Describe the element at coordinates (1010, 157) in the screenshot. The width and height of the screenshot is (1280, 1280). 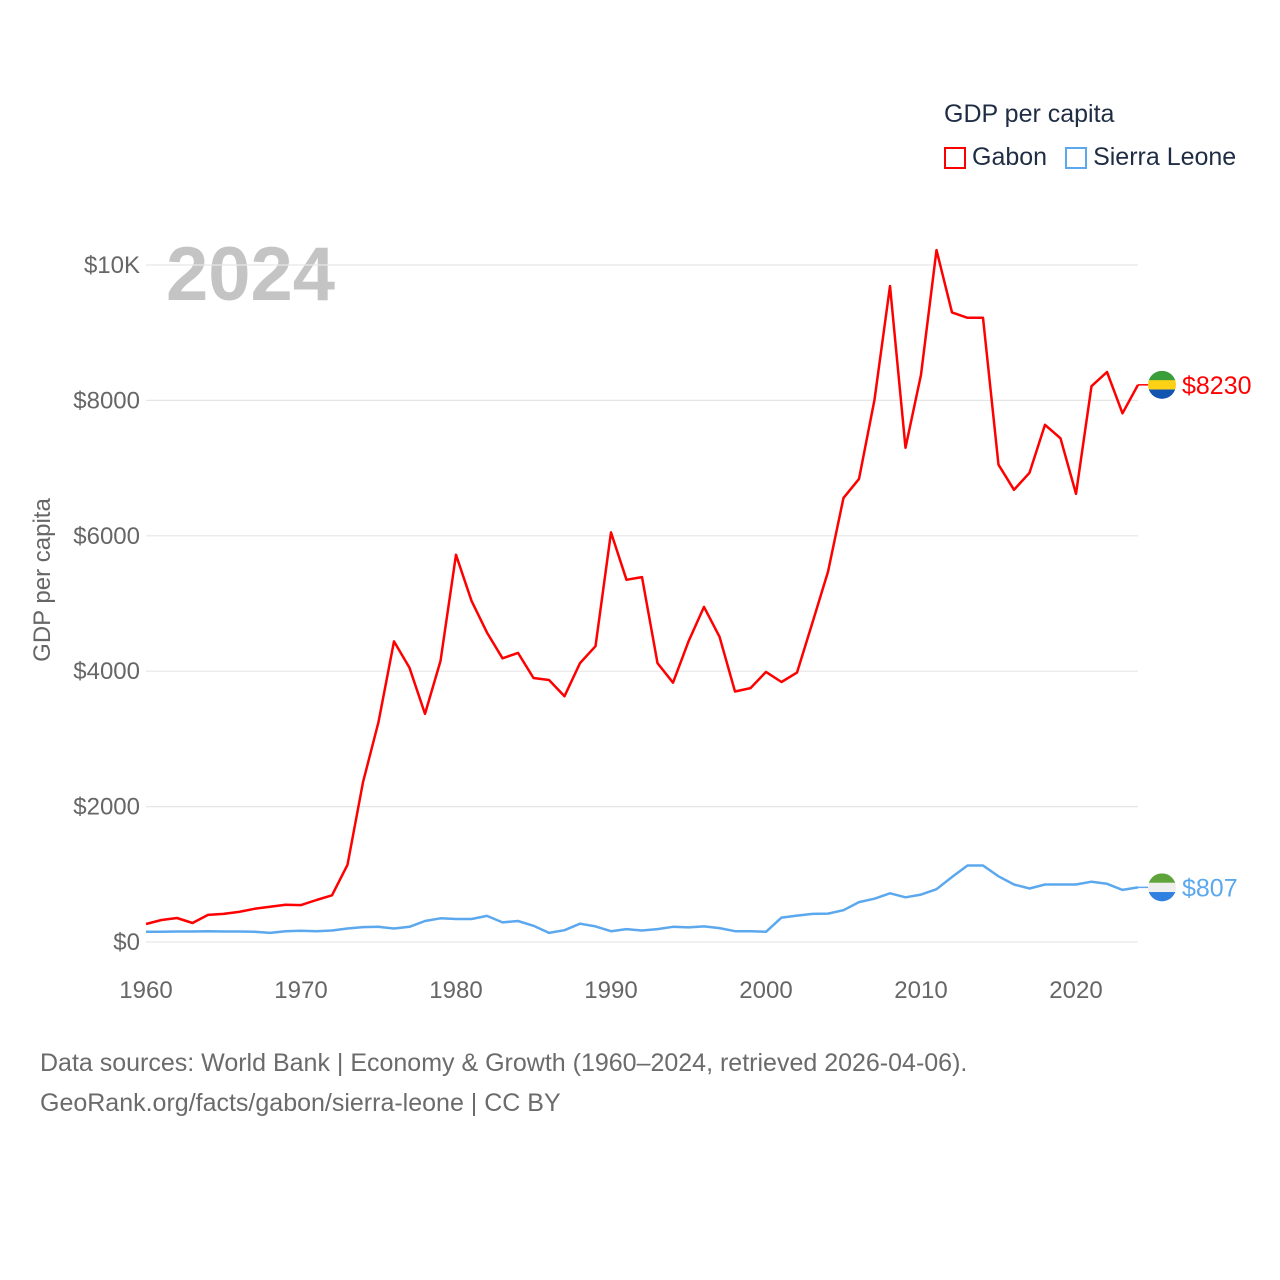
I see `legend-label-gabon: Gabon` at that location.